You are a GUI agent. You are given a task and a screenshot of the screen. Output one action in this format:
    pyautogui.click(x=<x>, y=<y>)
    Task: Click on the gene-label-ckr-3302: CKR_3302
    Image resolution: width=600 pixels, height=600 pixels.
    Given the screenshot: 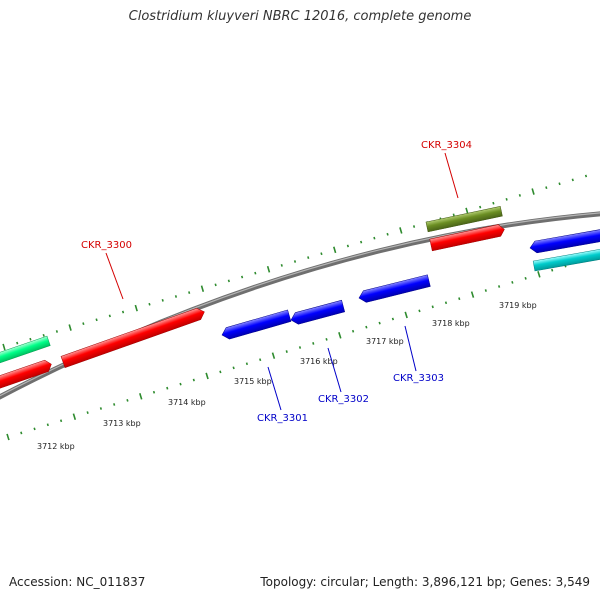 What is the action you would take?
    pyautogui.click(x=343, y=399)
    